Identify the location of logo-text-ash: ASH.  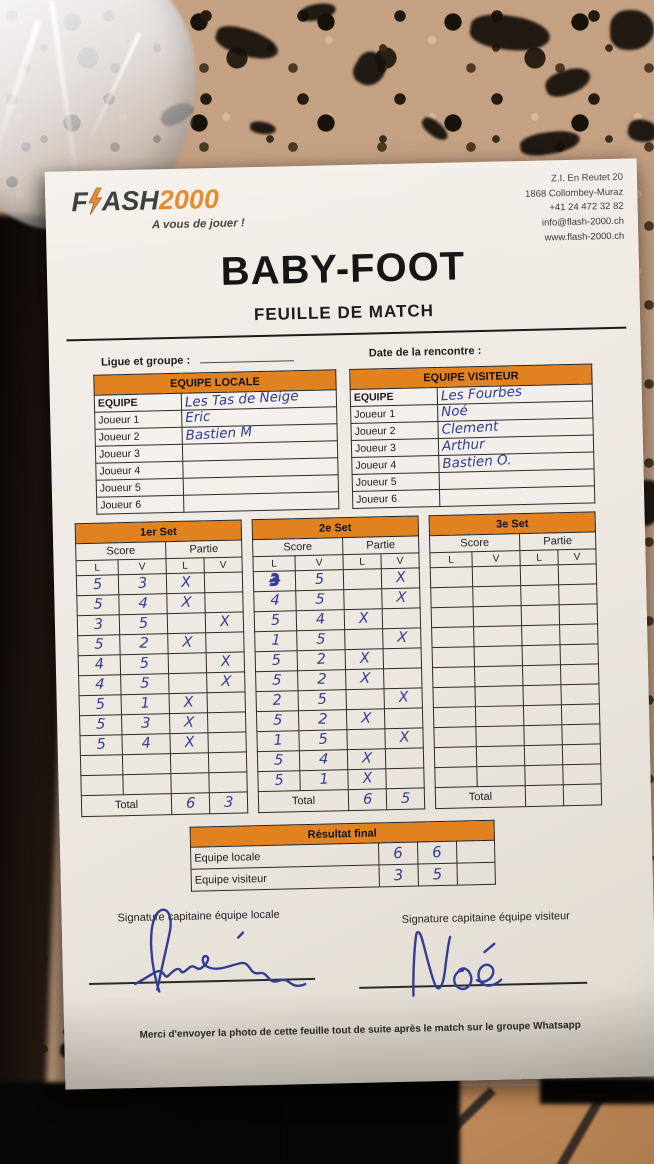
(130, 201).